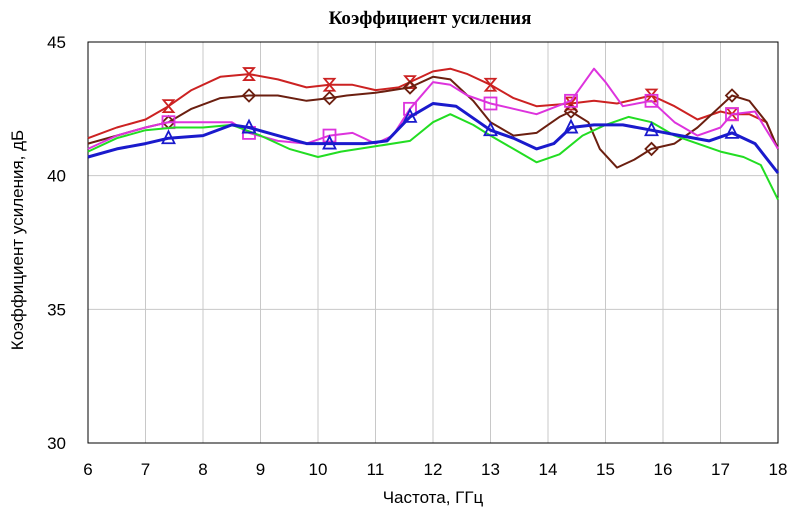 The image size is (800, 517). Describe the element at coordinates (376, 469) in the screenshot. I see `x-tick-label: 11` at that location.